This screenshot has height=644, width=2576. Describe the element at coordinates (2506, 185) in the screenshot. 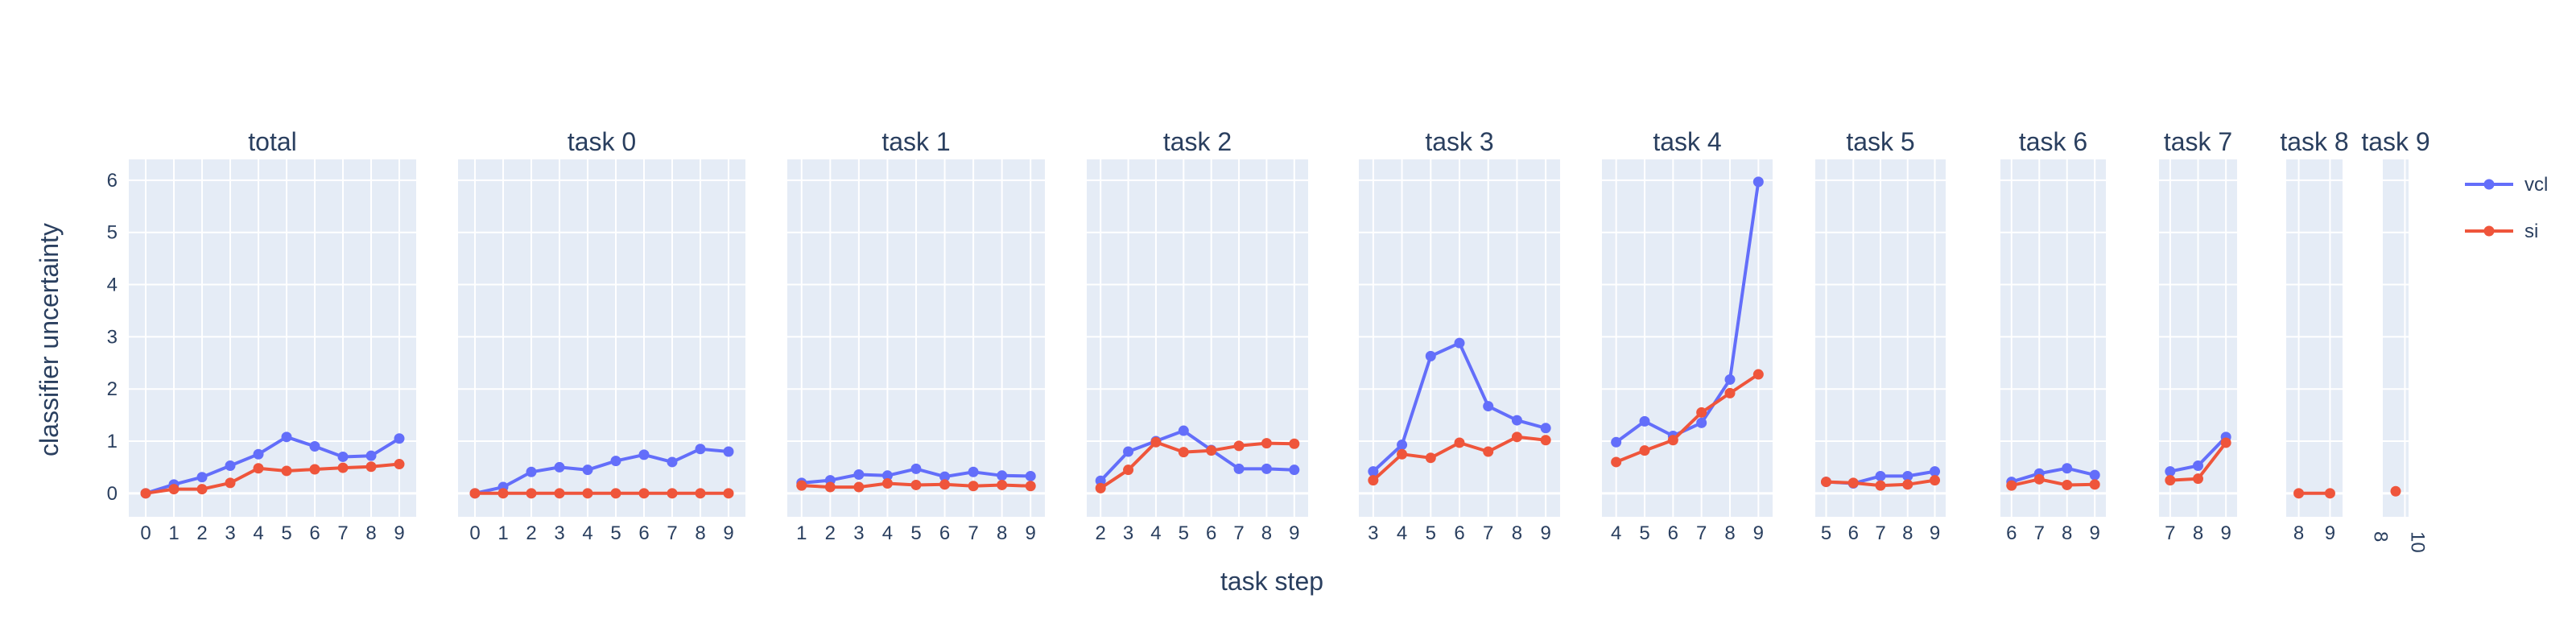

I see `legend-item-vcl: vcl` at that location.